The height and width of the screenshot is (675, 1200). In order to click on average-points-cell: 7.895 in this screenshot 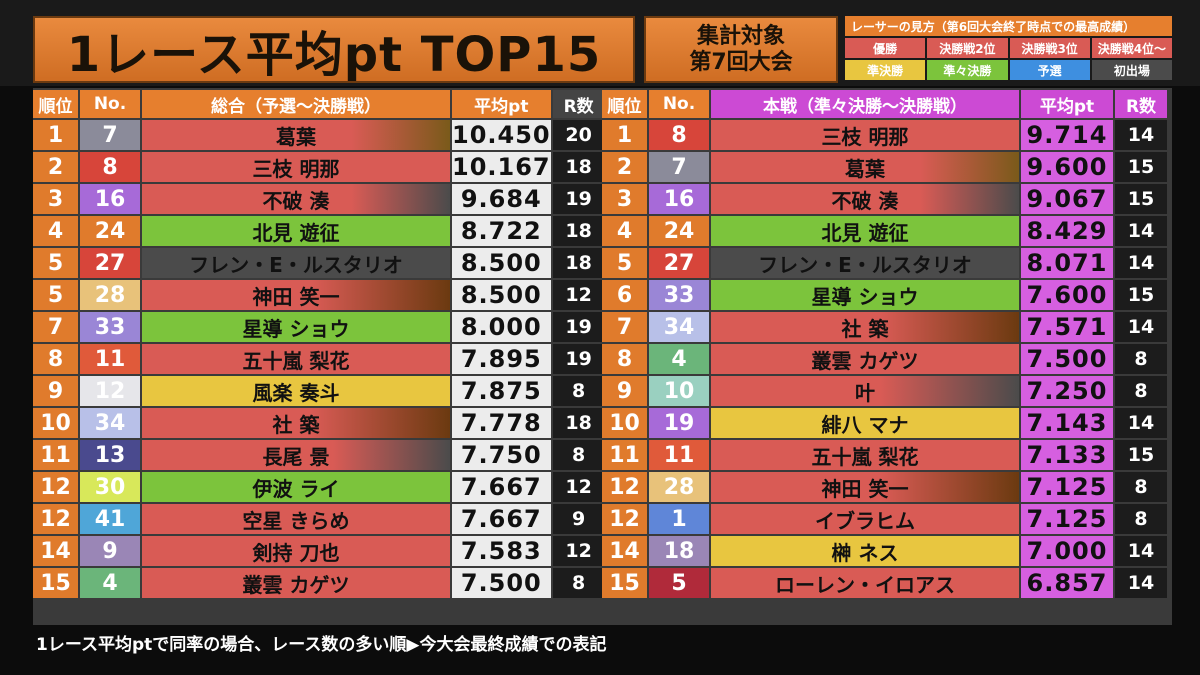, I will do `click(501, 359)`.